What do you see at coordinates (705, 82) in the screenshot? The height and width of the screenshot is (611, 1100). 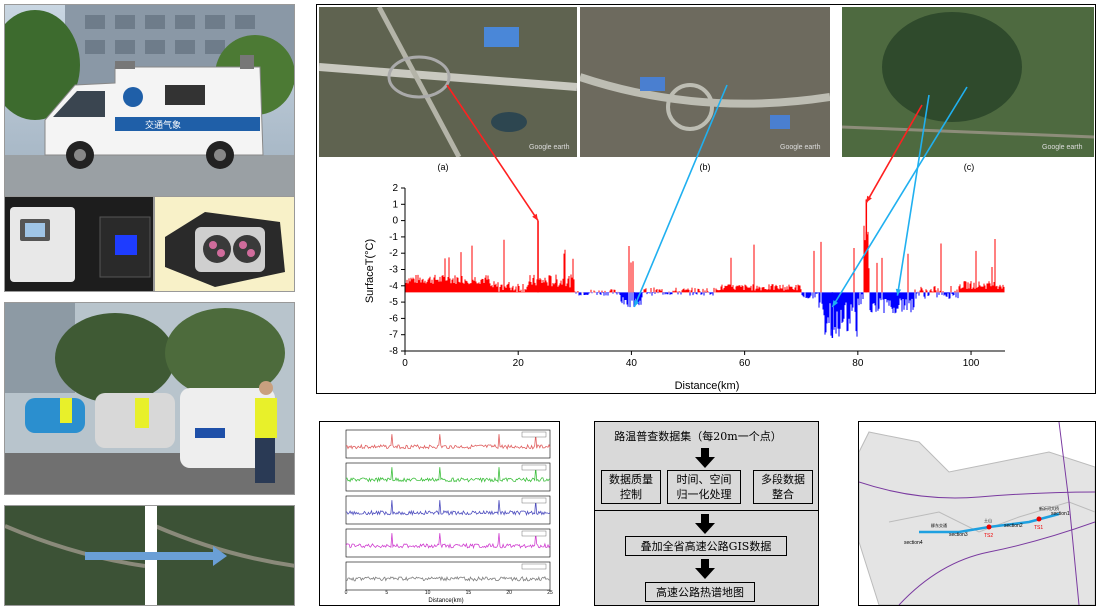 I see `satellite-image-b: Google earth` at bounding box center [705, 82].